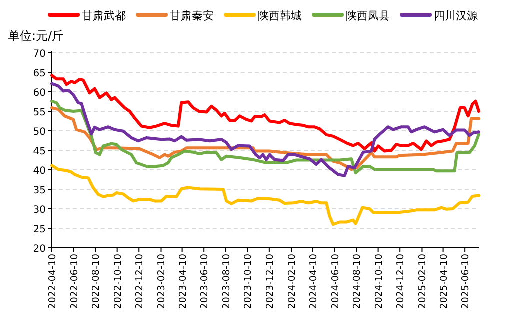  What do you see at coordinates (192, 16) in the screenshot?
I see `legend-label: 甘肃秦安` at bounding box center [192, 16].